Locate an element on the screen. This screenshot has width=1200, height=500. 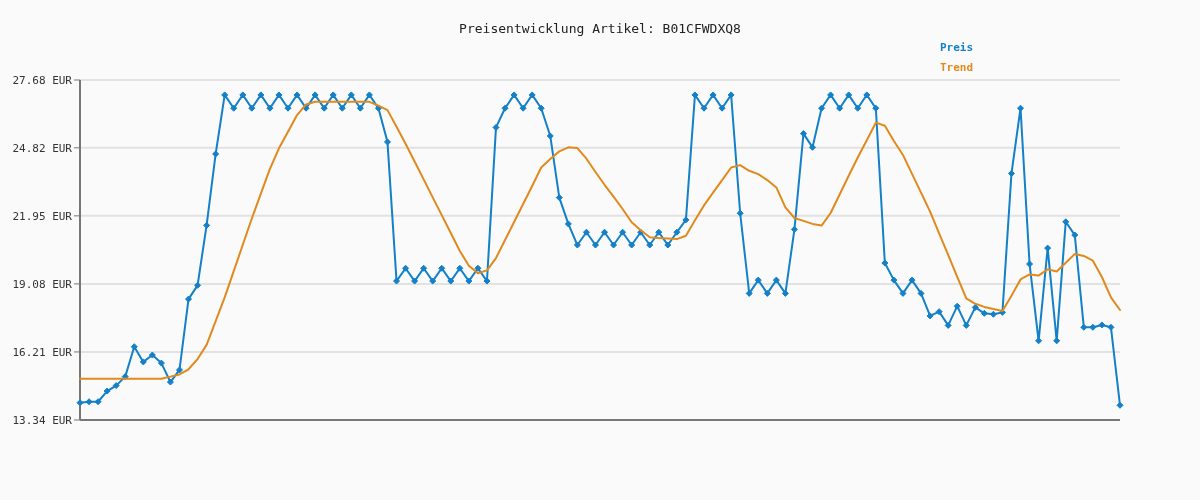
y-tick-label: 19.08 EUR is located at coordinates (42, 284).